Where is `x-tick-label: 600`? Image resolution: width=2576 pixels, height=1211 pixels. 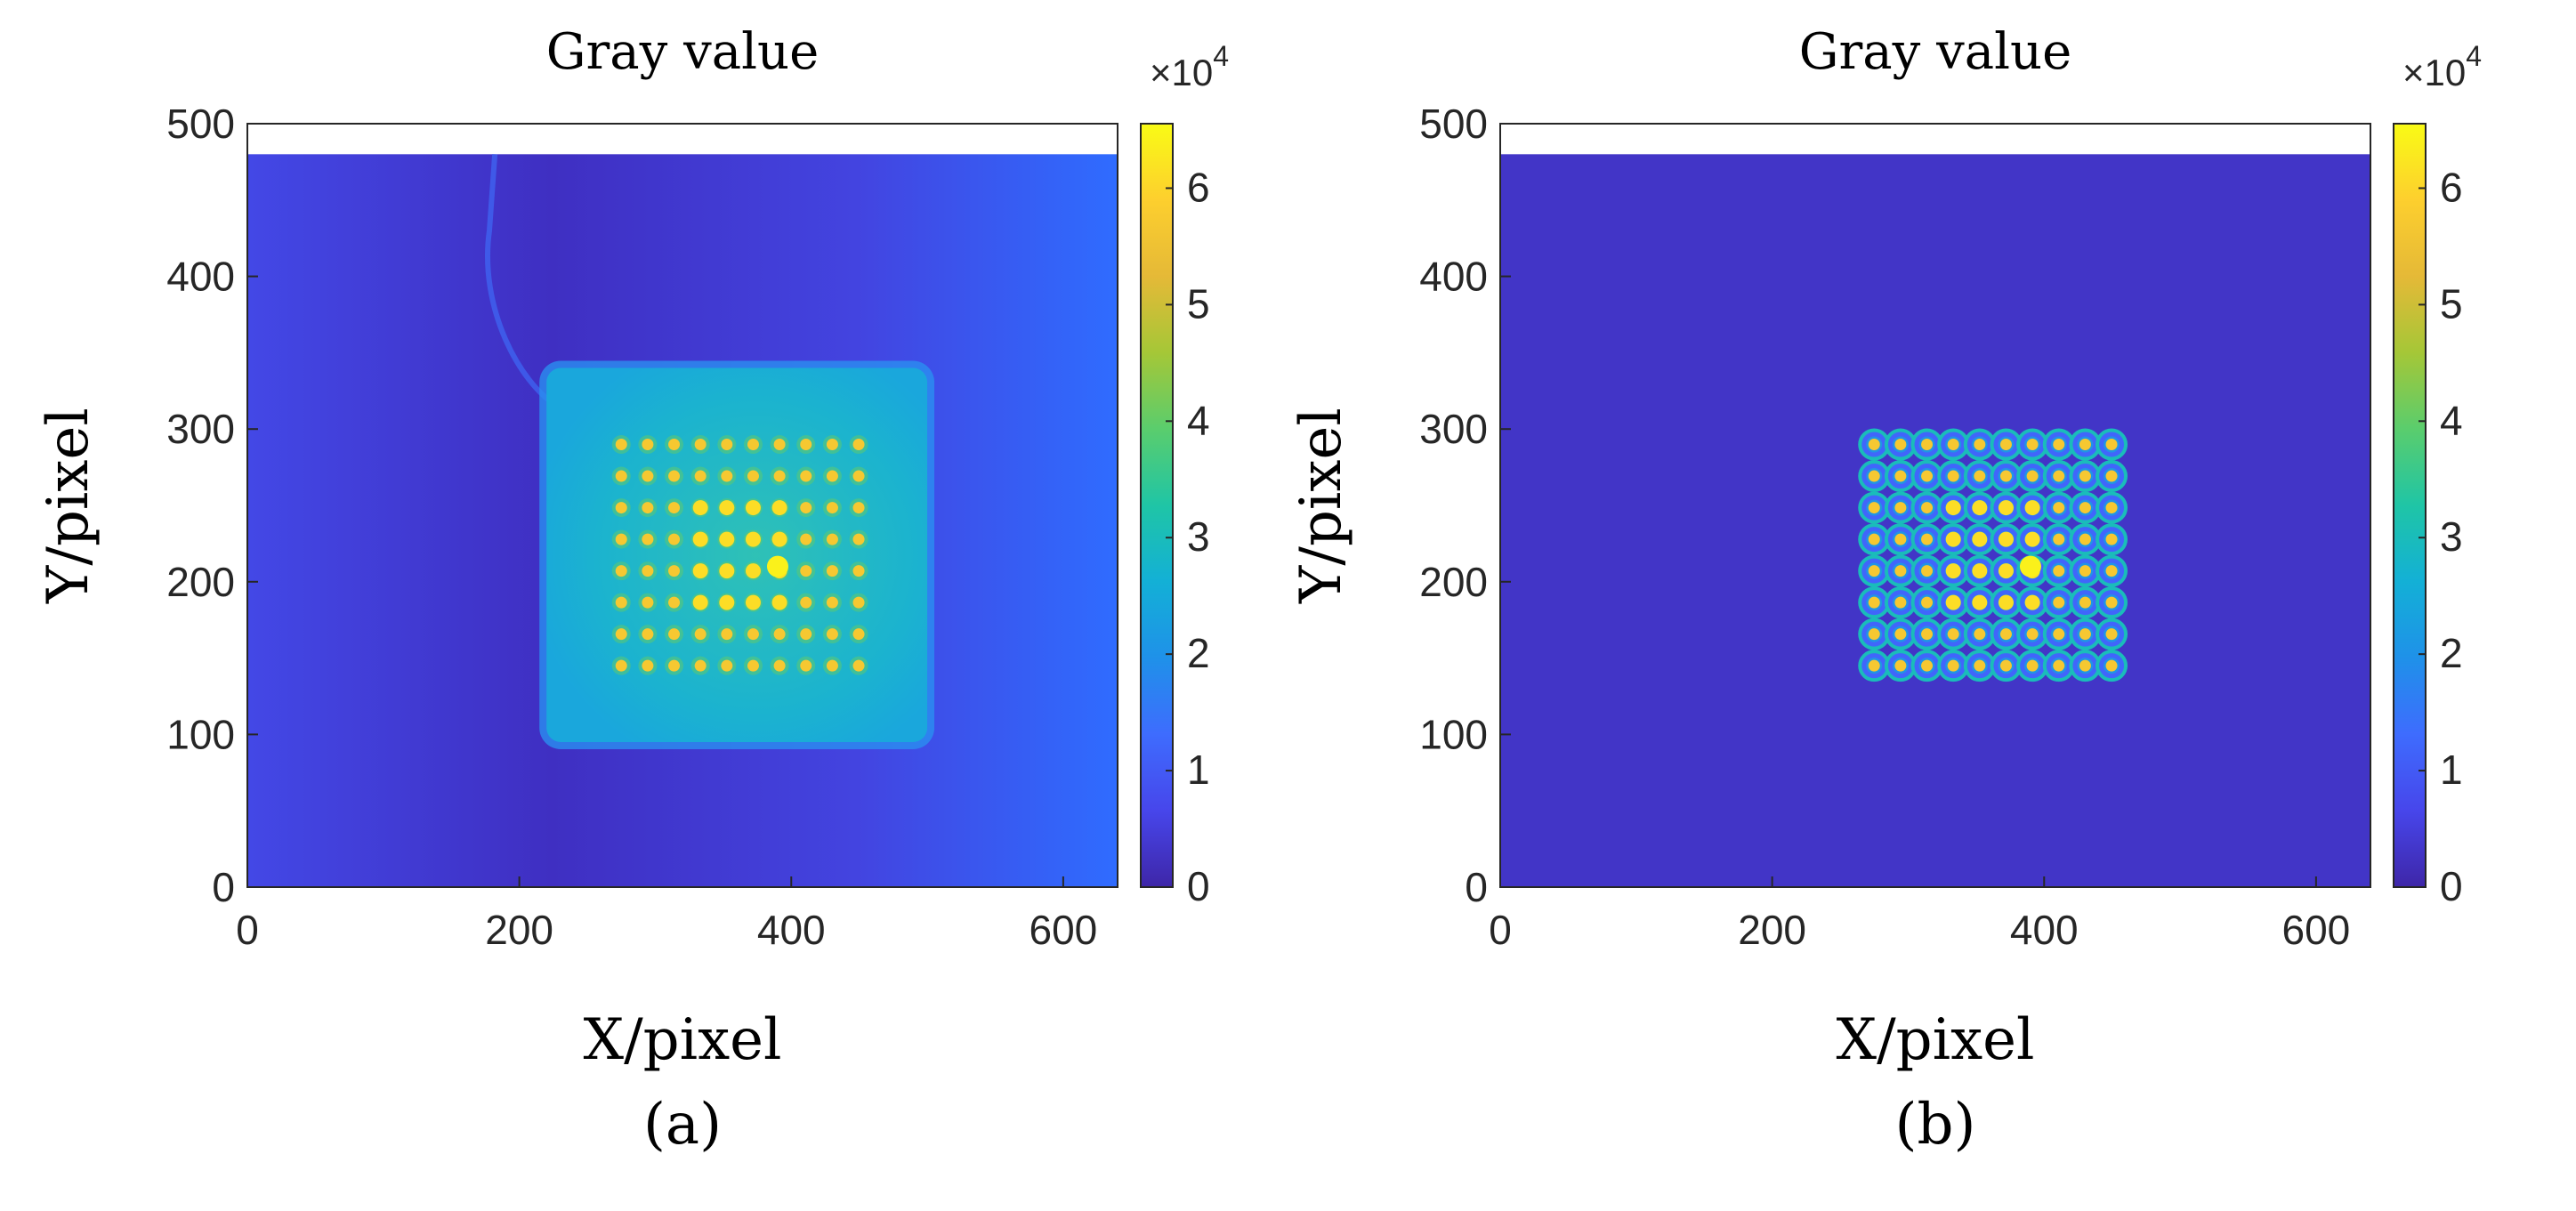 x-tick-label: 600 is located at coordinates (2316, 930).